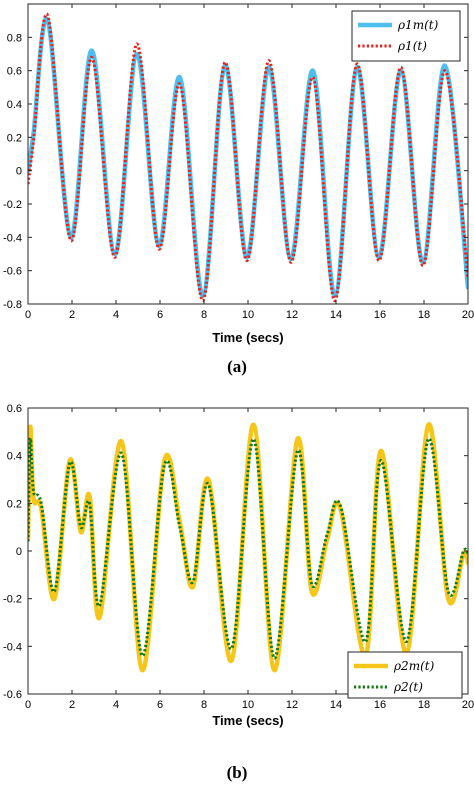  I want to click on legend: ρ1m(t) ρ1(t), so click(406, 36).